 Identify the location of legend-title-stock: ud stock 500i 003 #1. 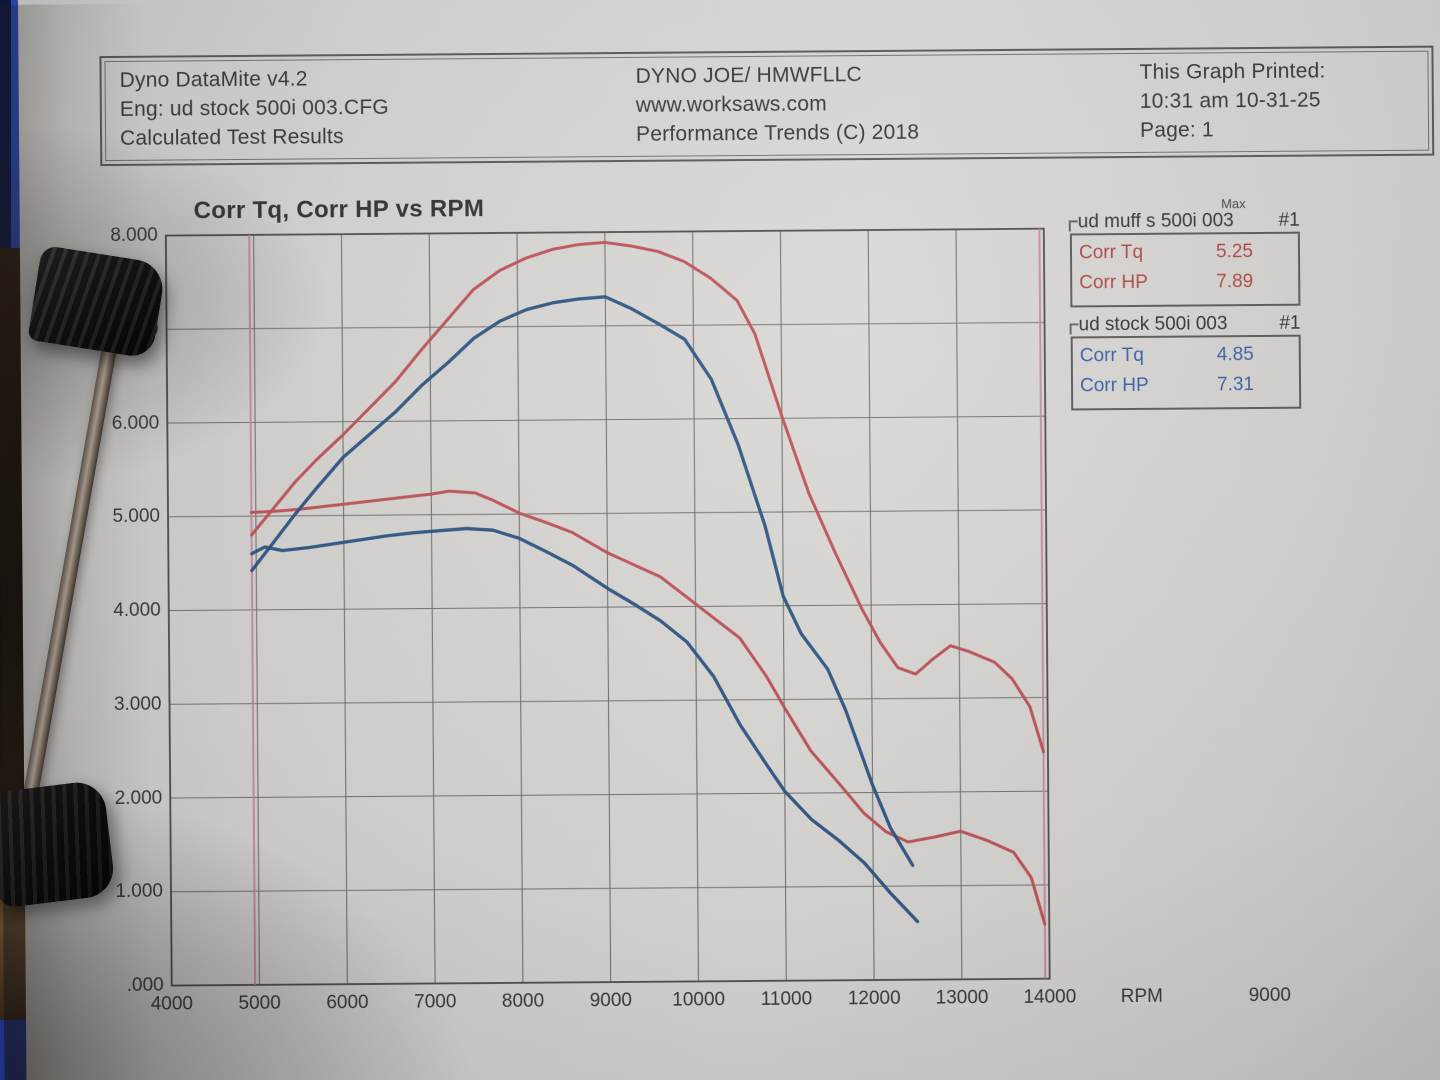
(1185, 325).